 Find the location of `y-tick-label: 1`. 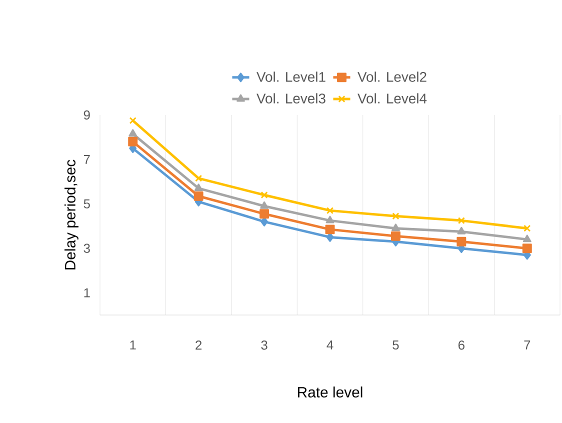

y-tick-label: 1 is located at coordinates (87, 293).